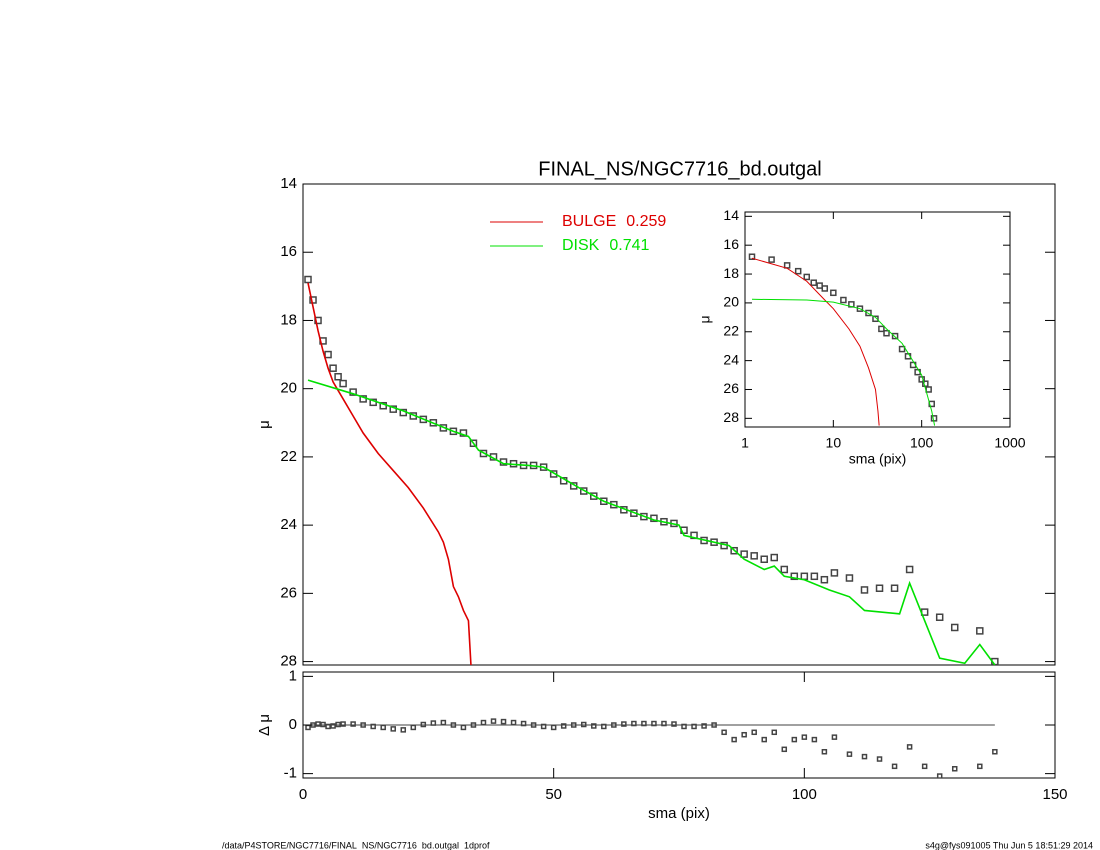 The height and width of the screenshot is (850, 1100). What do you see at coordinates (731, 359) in the screenshot?
I see `y-tick-label: 24` at bounding box center [731, 359].